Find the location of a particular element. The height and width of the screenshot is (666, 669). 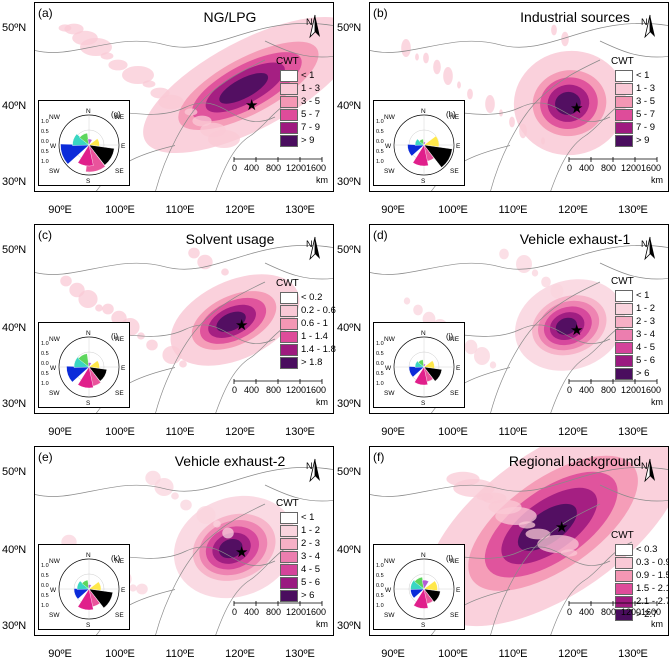

cwt-field is located at coordinates (546, 537).